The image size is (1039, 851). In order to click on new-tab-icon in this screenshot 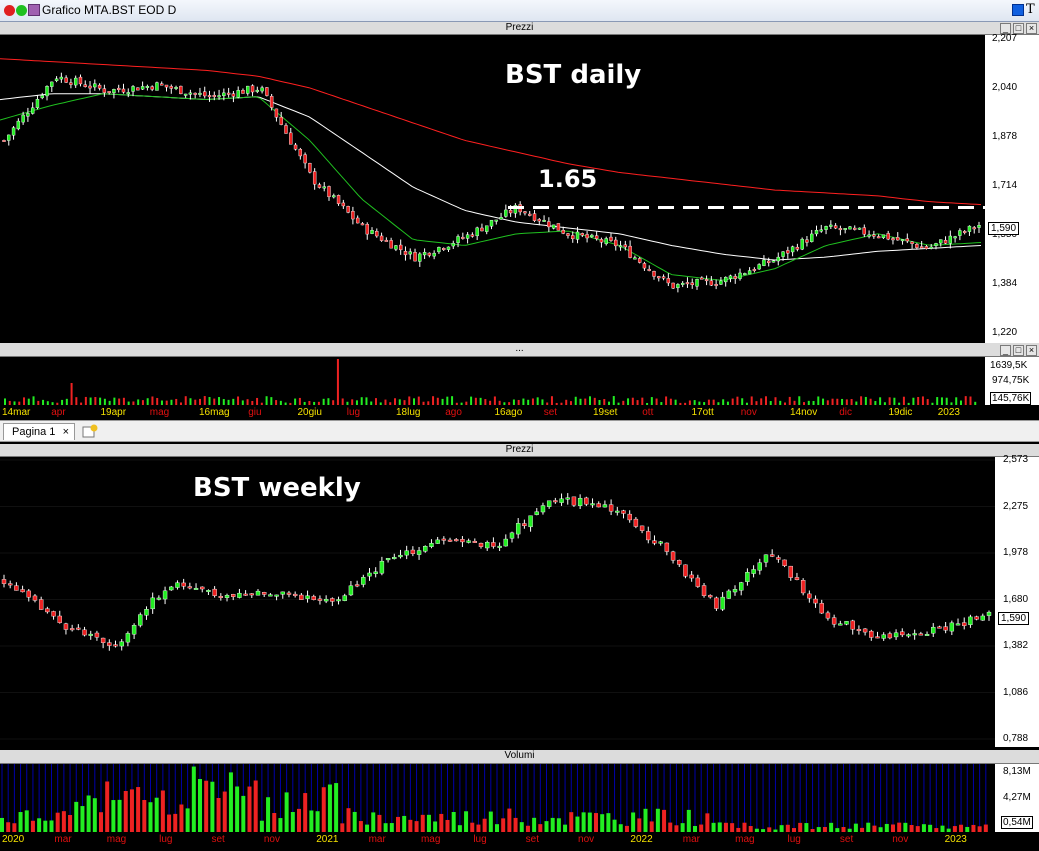, I will do `click(90, 431)`.